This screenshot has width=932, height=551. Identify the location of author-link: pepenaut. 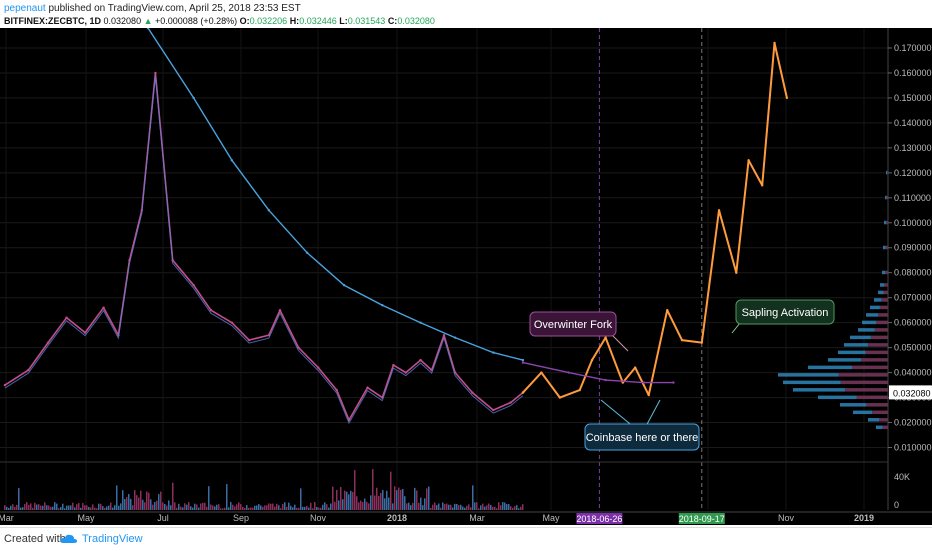
(25, 8).